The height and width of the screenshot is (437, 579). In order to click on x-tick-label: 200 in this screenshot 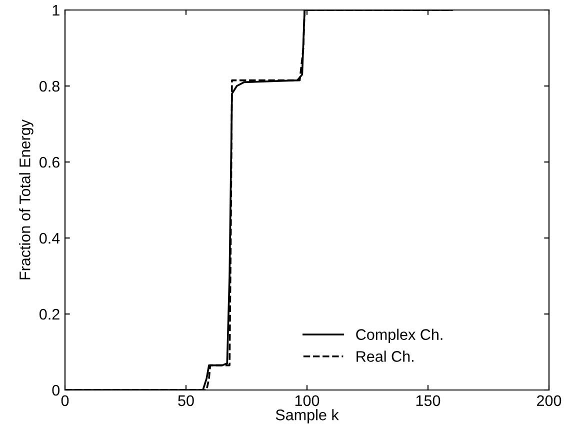, I will do `click(549, 400)`.